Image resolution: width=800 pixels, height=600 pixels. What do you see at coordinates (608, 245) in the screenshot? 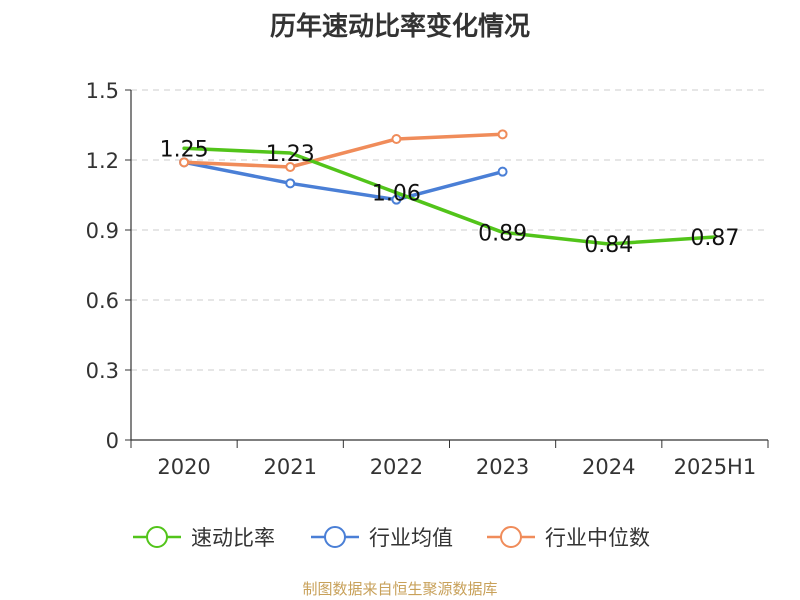
I see `data-label: 0.84` at bounding box center [608, 245].